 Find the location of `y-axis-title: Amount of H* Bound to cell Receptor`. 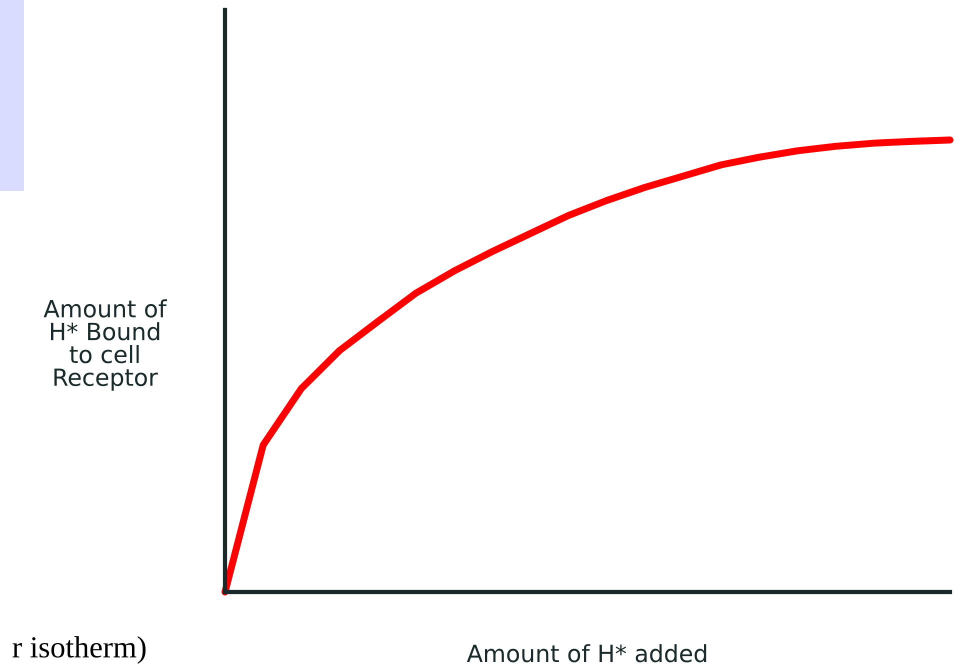

y-axis-title: Amount of H* Bound to cell Receptor is located at coordinates (105, 345).